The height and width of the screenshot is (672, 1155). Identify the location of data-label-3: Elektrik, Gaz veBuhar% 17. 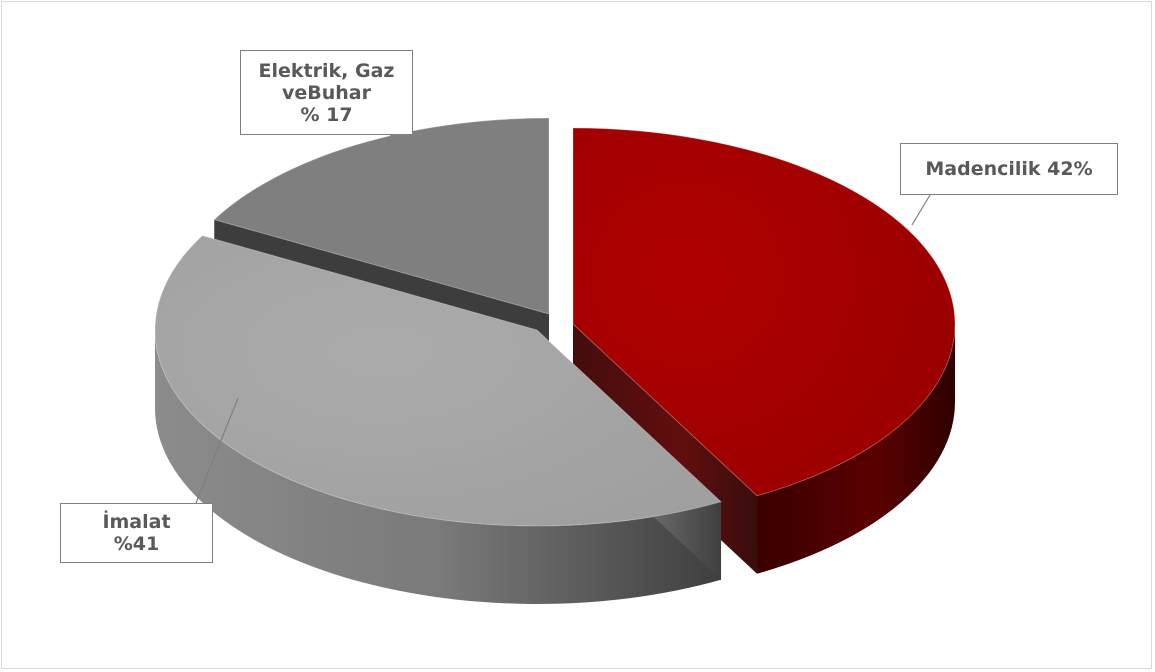
(326, 92).